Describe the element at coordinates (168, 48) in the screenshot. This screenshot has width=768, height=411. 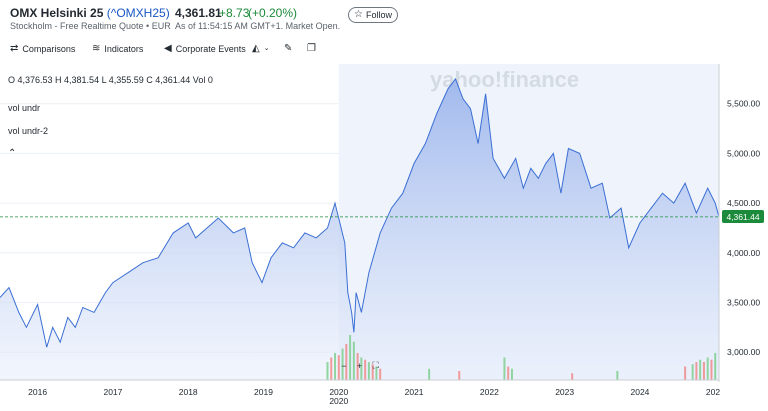
I see `megaphone-icon: ◀` at that location.